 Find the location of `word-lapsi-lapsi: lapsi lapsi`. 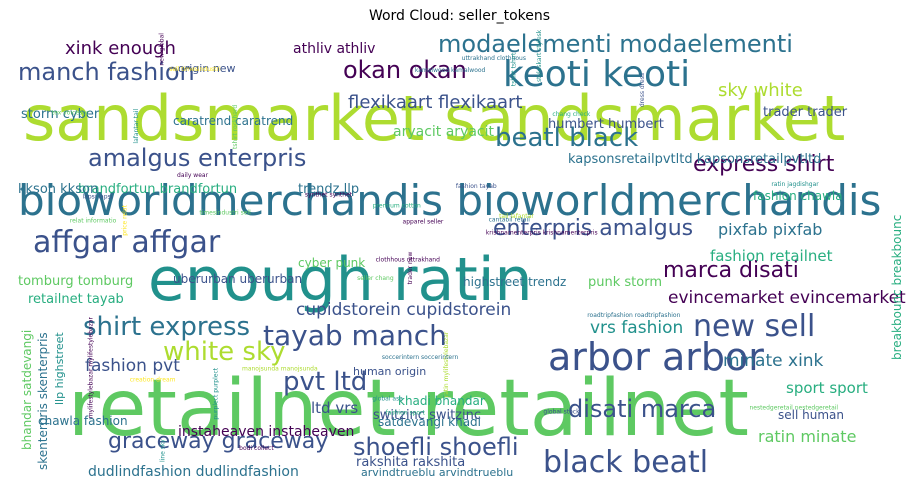

word-lapsi-lapsi: lapsi lapsi is located at coordinates (98, 197).